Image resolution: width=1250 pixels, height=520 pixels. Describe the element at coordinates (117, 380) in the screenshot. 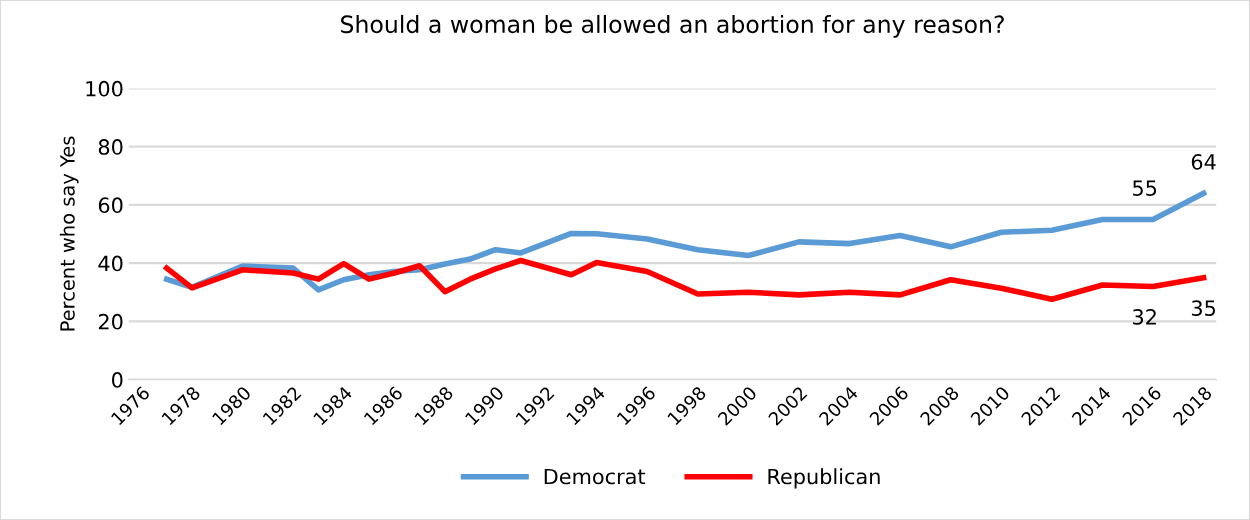

I see `y-tick-label: 0` at that location.